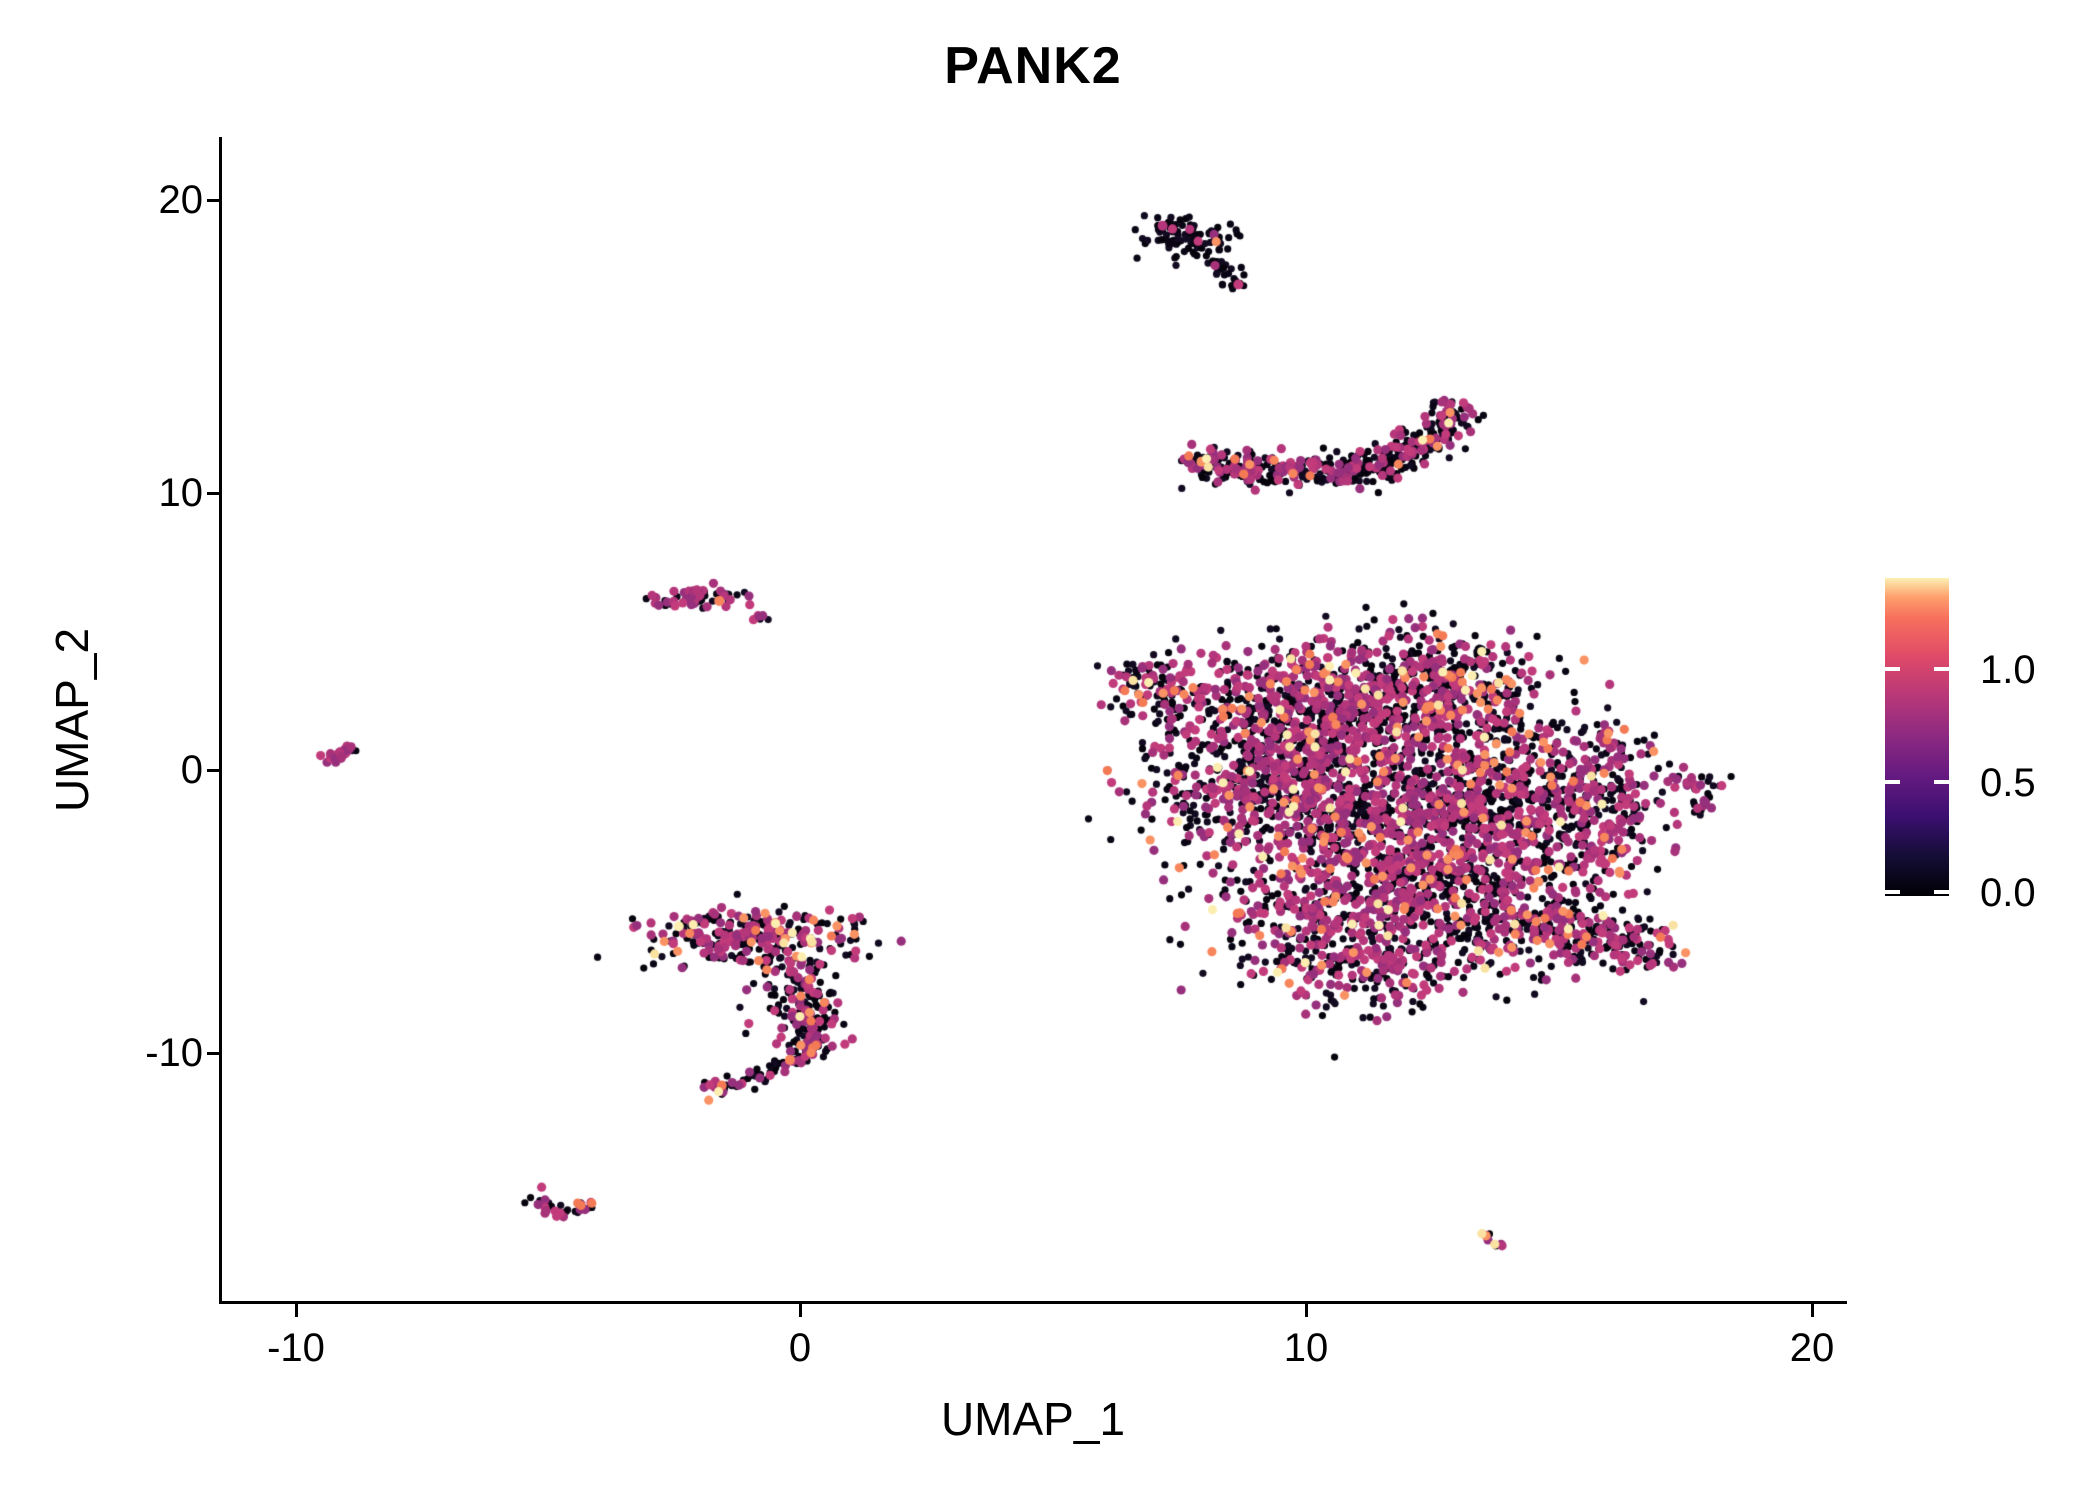 This screenshot has width=2100, height=1500. I want to click on y-axis-title: UMAP_2, so click(72, 720).